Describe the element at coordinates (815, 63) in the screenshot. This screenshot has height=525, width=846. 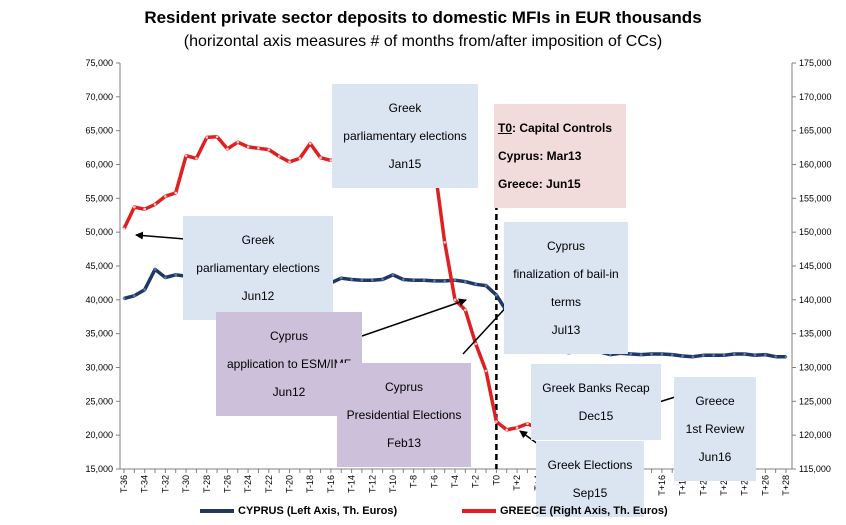
I see `right-tick-label: 175,000` at that location.